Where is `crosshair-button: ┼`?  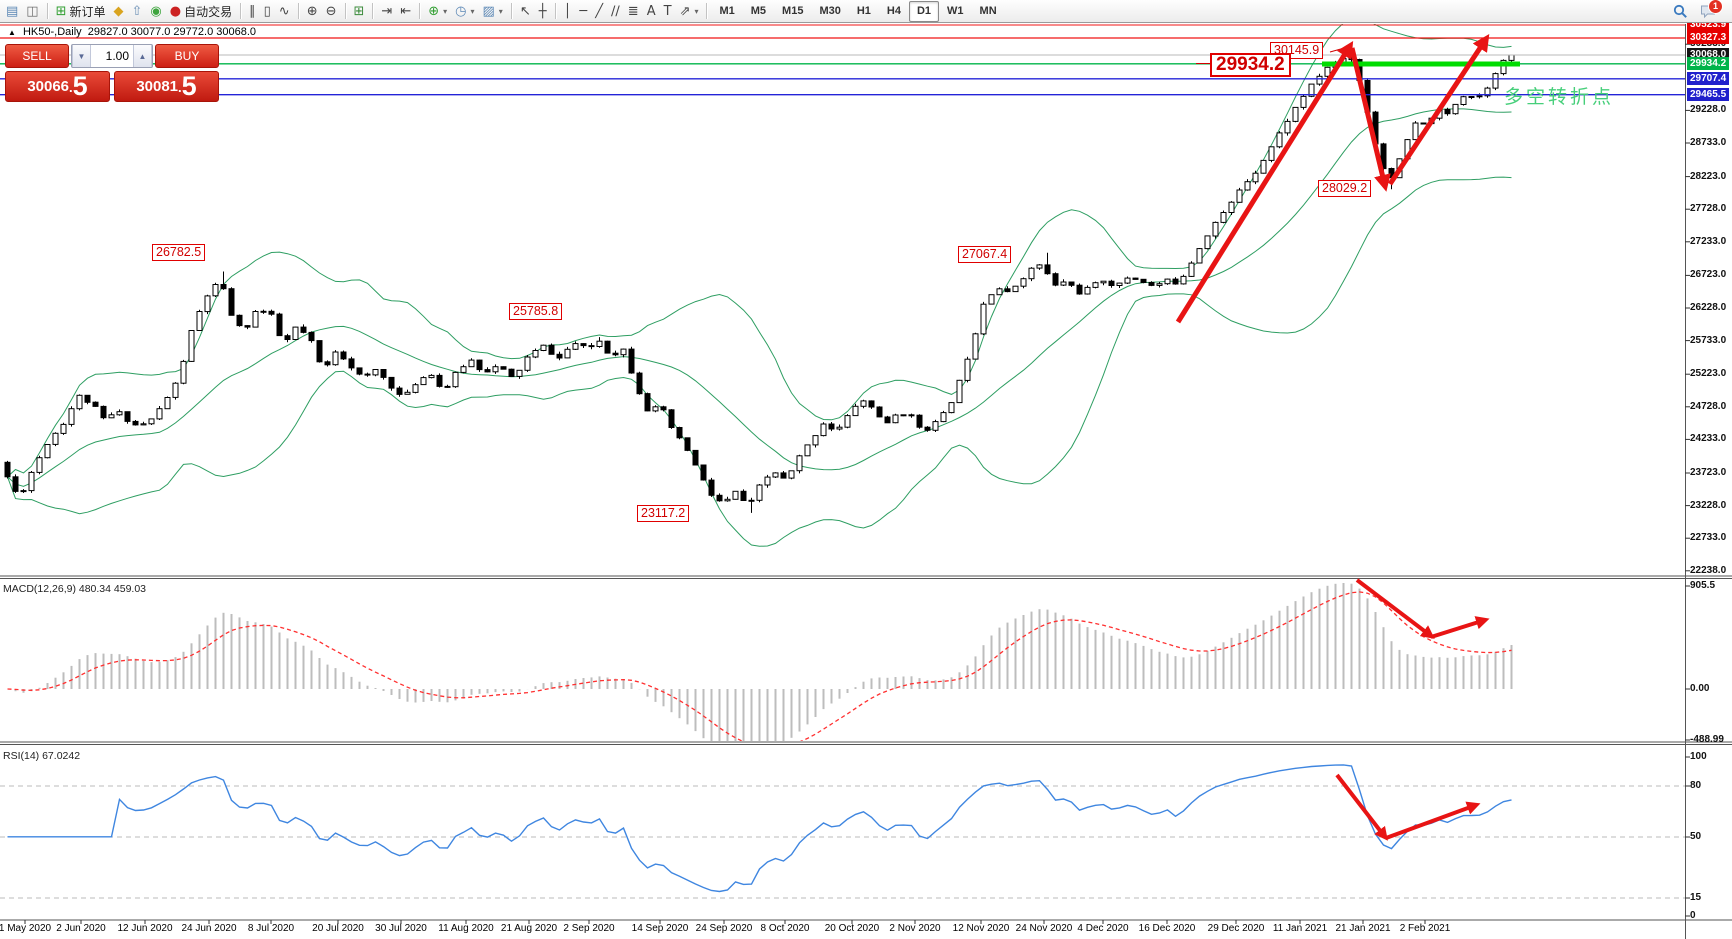
crosshair-button: ┼ is located at coordinates (543, 11).